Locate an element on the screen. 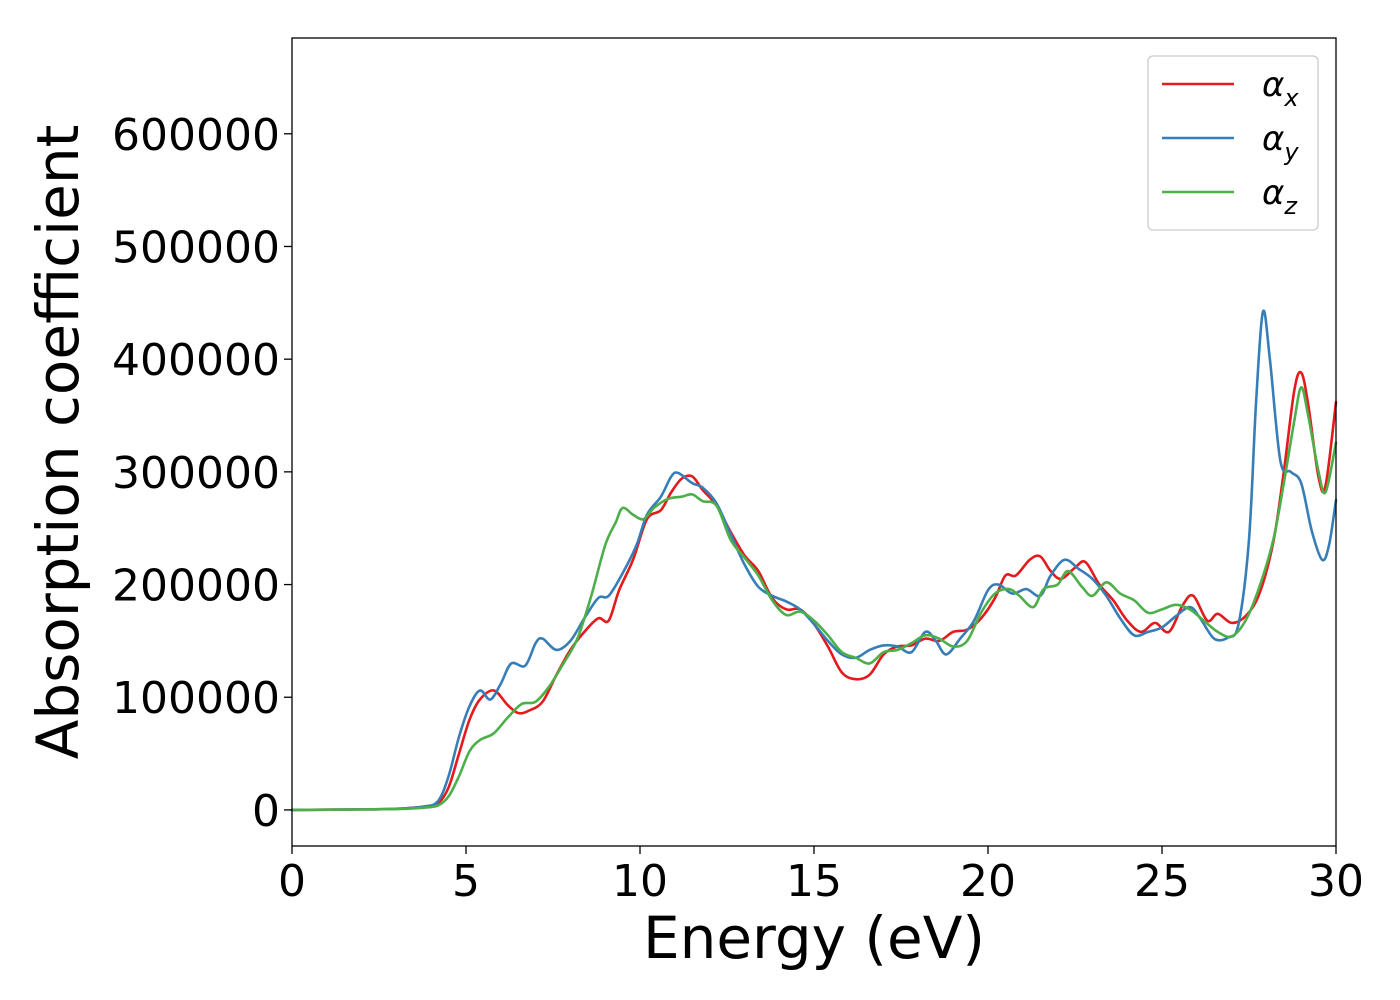 Image resolution: width=1400 pixels, height=1000 pixels. y-axis-title: Absorption coefficient is located at coordinates (58, 442).